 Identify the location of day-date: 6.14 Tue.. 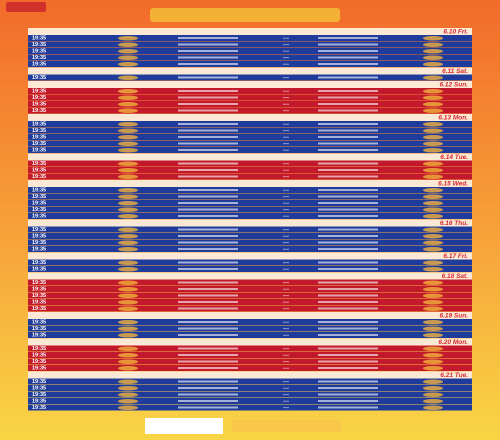
(454, 157).